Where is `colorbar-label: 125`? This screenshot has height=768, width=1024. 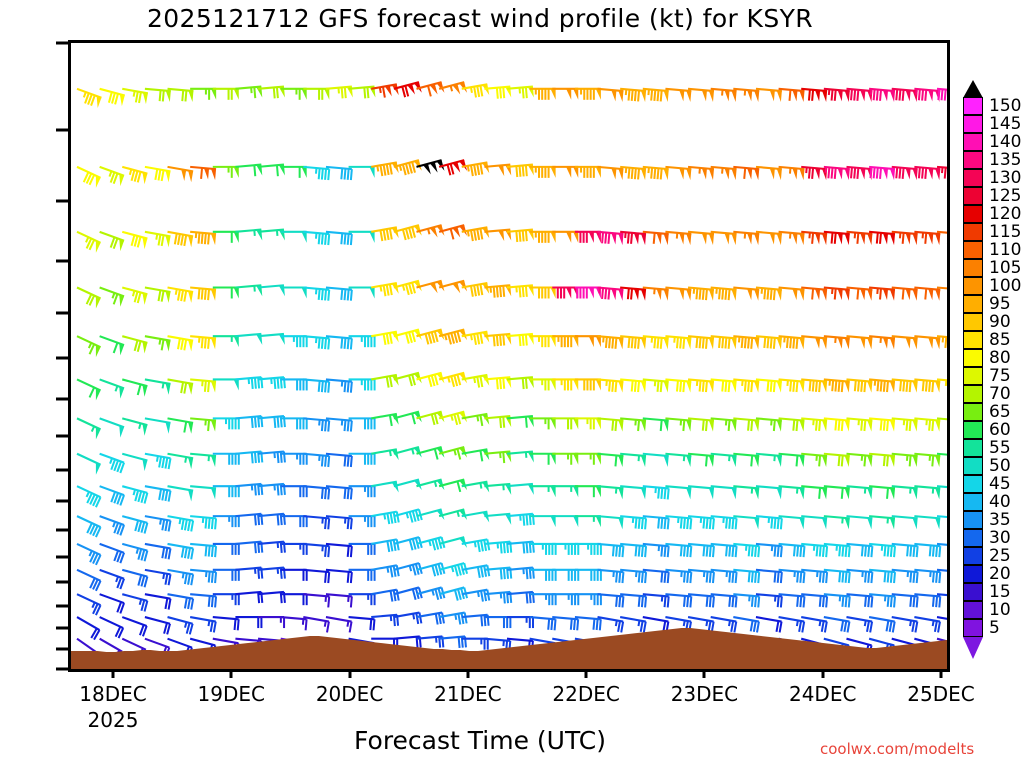
colorbar-label: 125 is located at coordinates (1005, 196).